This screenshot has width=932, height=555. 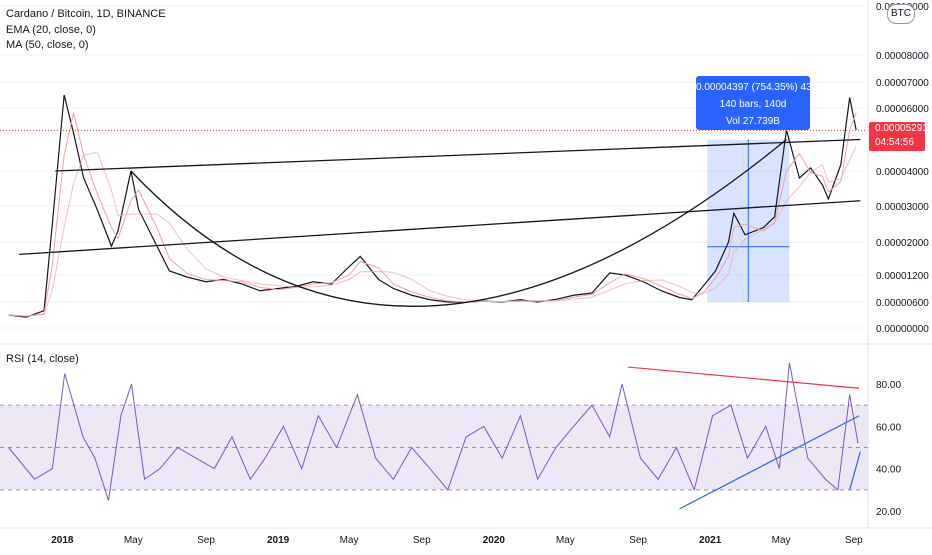 I want to click on ema-legend: EMA (20, close, 0), so click(x=51, y=30).